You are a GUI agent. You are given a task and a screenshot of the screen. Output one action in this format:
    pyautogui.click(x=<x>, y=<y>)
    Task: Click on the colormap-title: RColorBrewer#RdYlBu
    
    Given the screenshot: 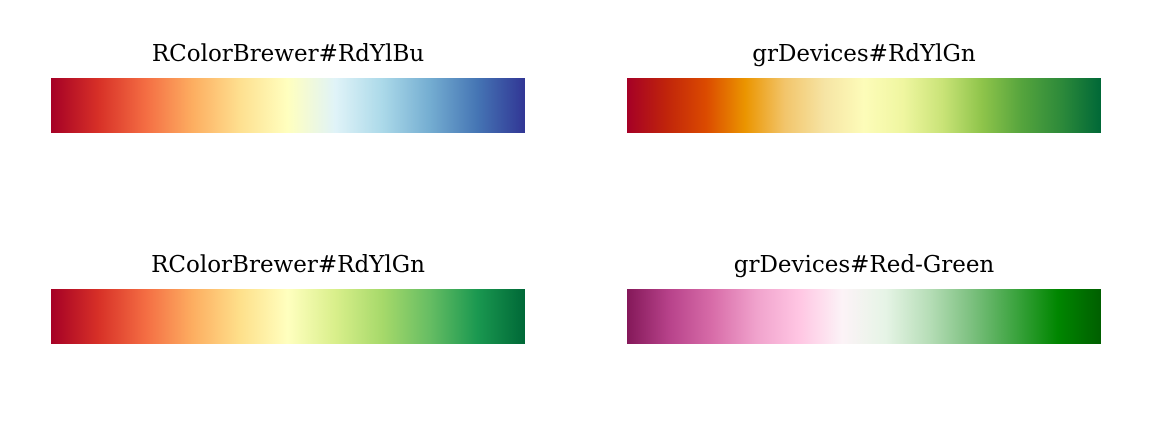 What is the action you would take?
    pyautogui.click(x=288, y=54)
    